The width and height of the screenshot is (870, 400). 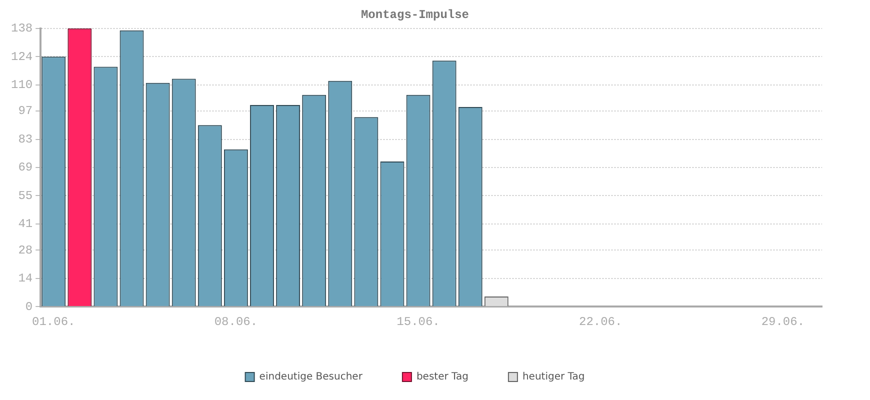 What do you see at coordinates (783, 321) in the screenshot?
I see `x-tick-label: 29.06.` at bounding box center [783, 321].